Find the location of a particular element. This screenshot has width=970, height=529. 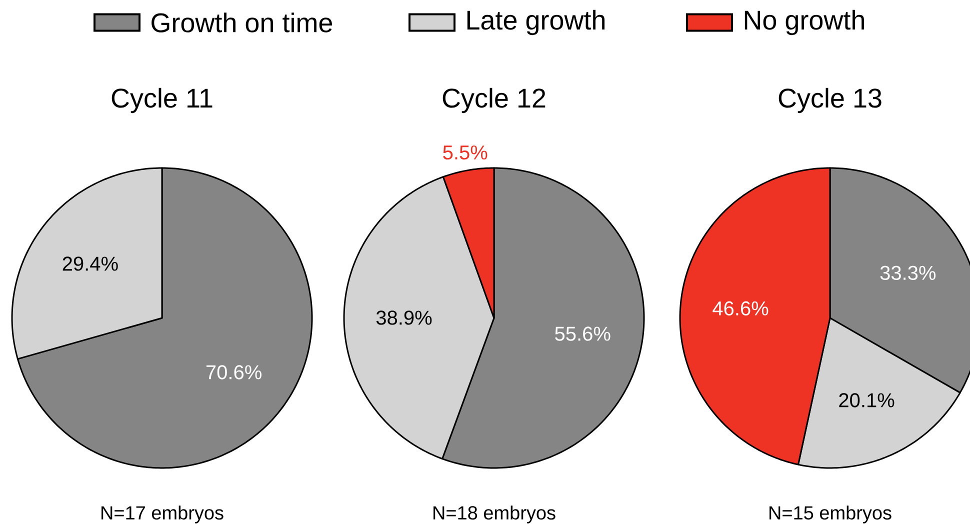

data-label: 29.4% is located at coordinates (90, 263).